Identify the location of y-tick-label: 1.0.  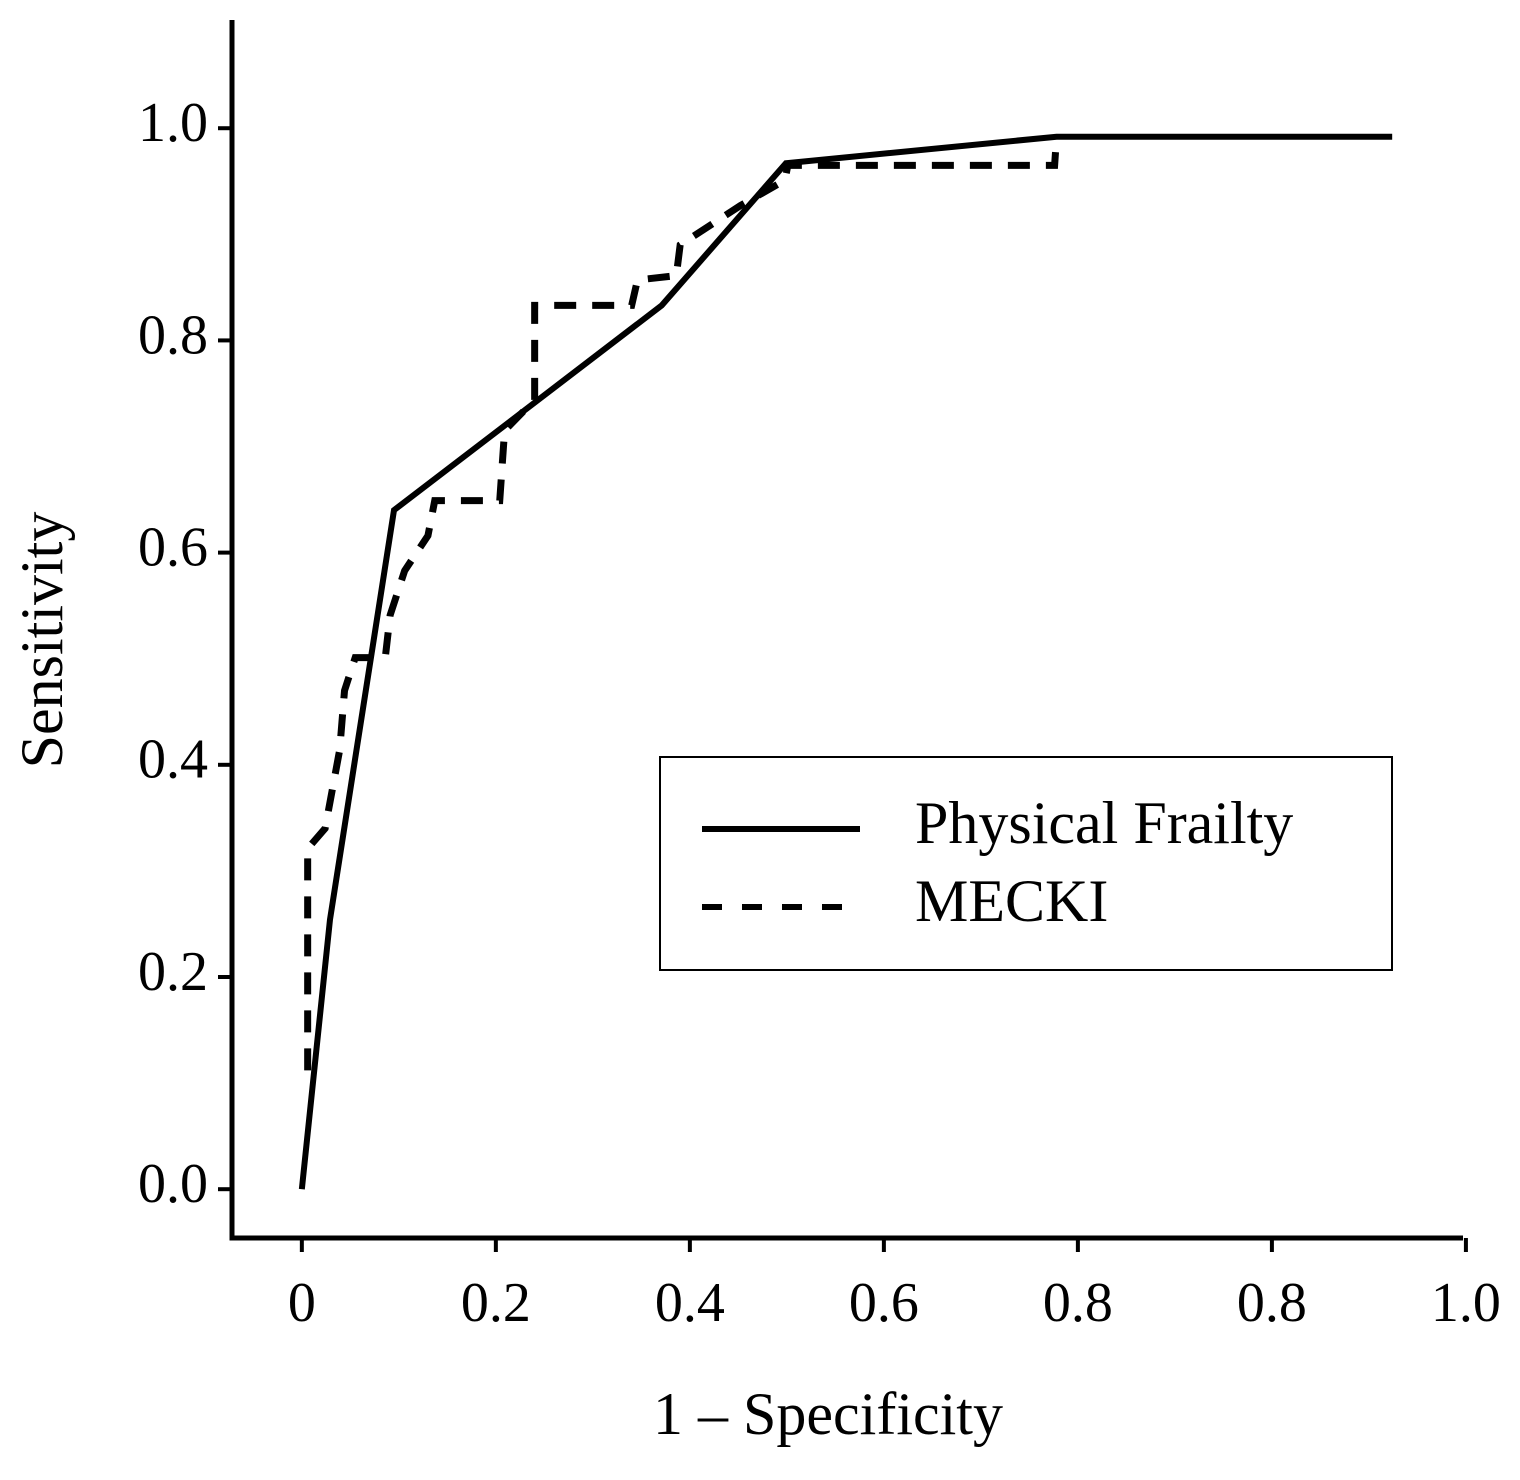
(173, 123).